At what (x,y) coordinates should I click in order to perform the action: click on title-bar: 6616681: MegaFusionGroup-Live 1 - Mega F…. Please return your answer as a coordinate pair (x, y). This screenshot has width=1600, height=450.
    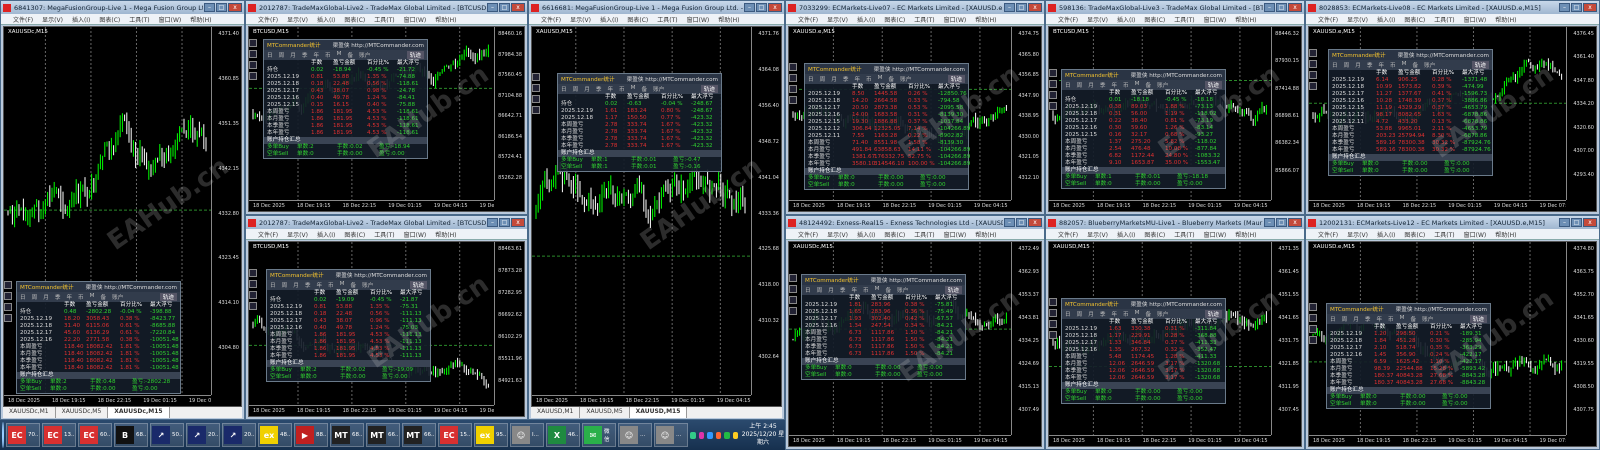
    Looking at the image, I should click on (656, 7).